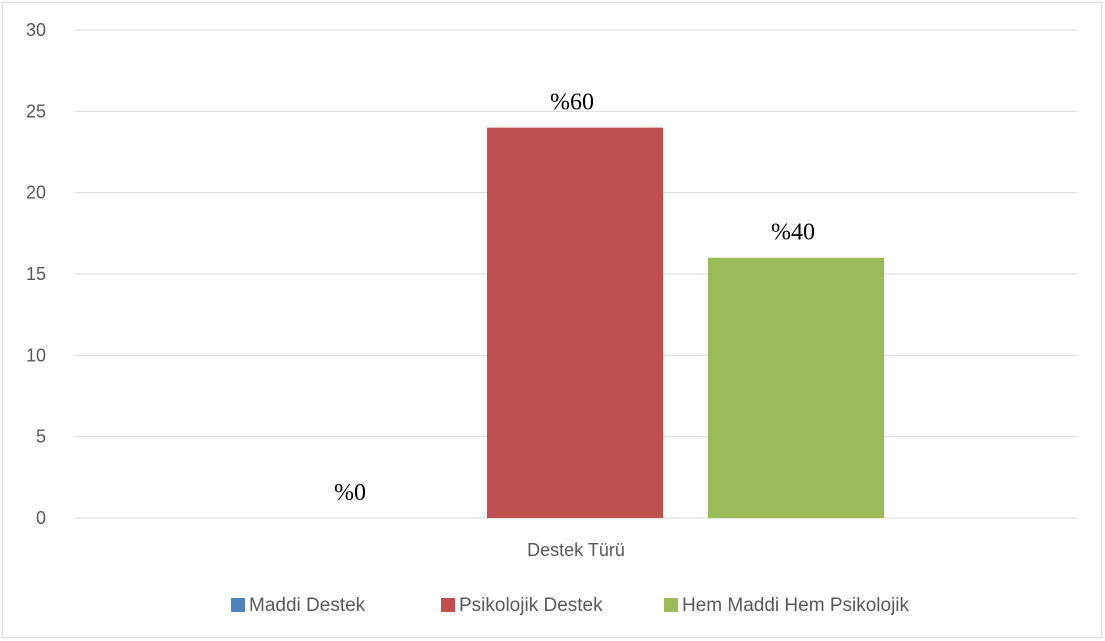 Image resolution: width=1105 pixels, height=641 pixels. I want to click on y-tick-label-5: 5, so click(41, 437).